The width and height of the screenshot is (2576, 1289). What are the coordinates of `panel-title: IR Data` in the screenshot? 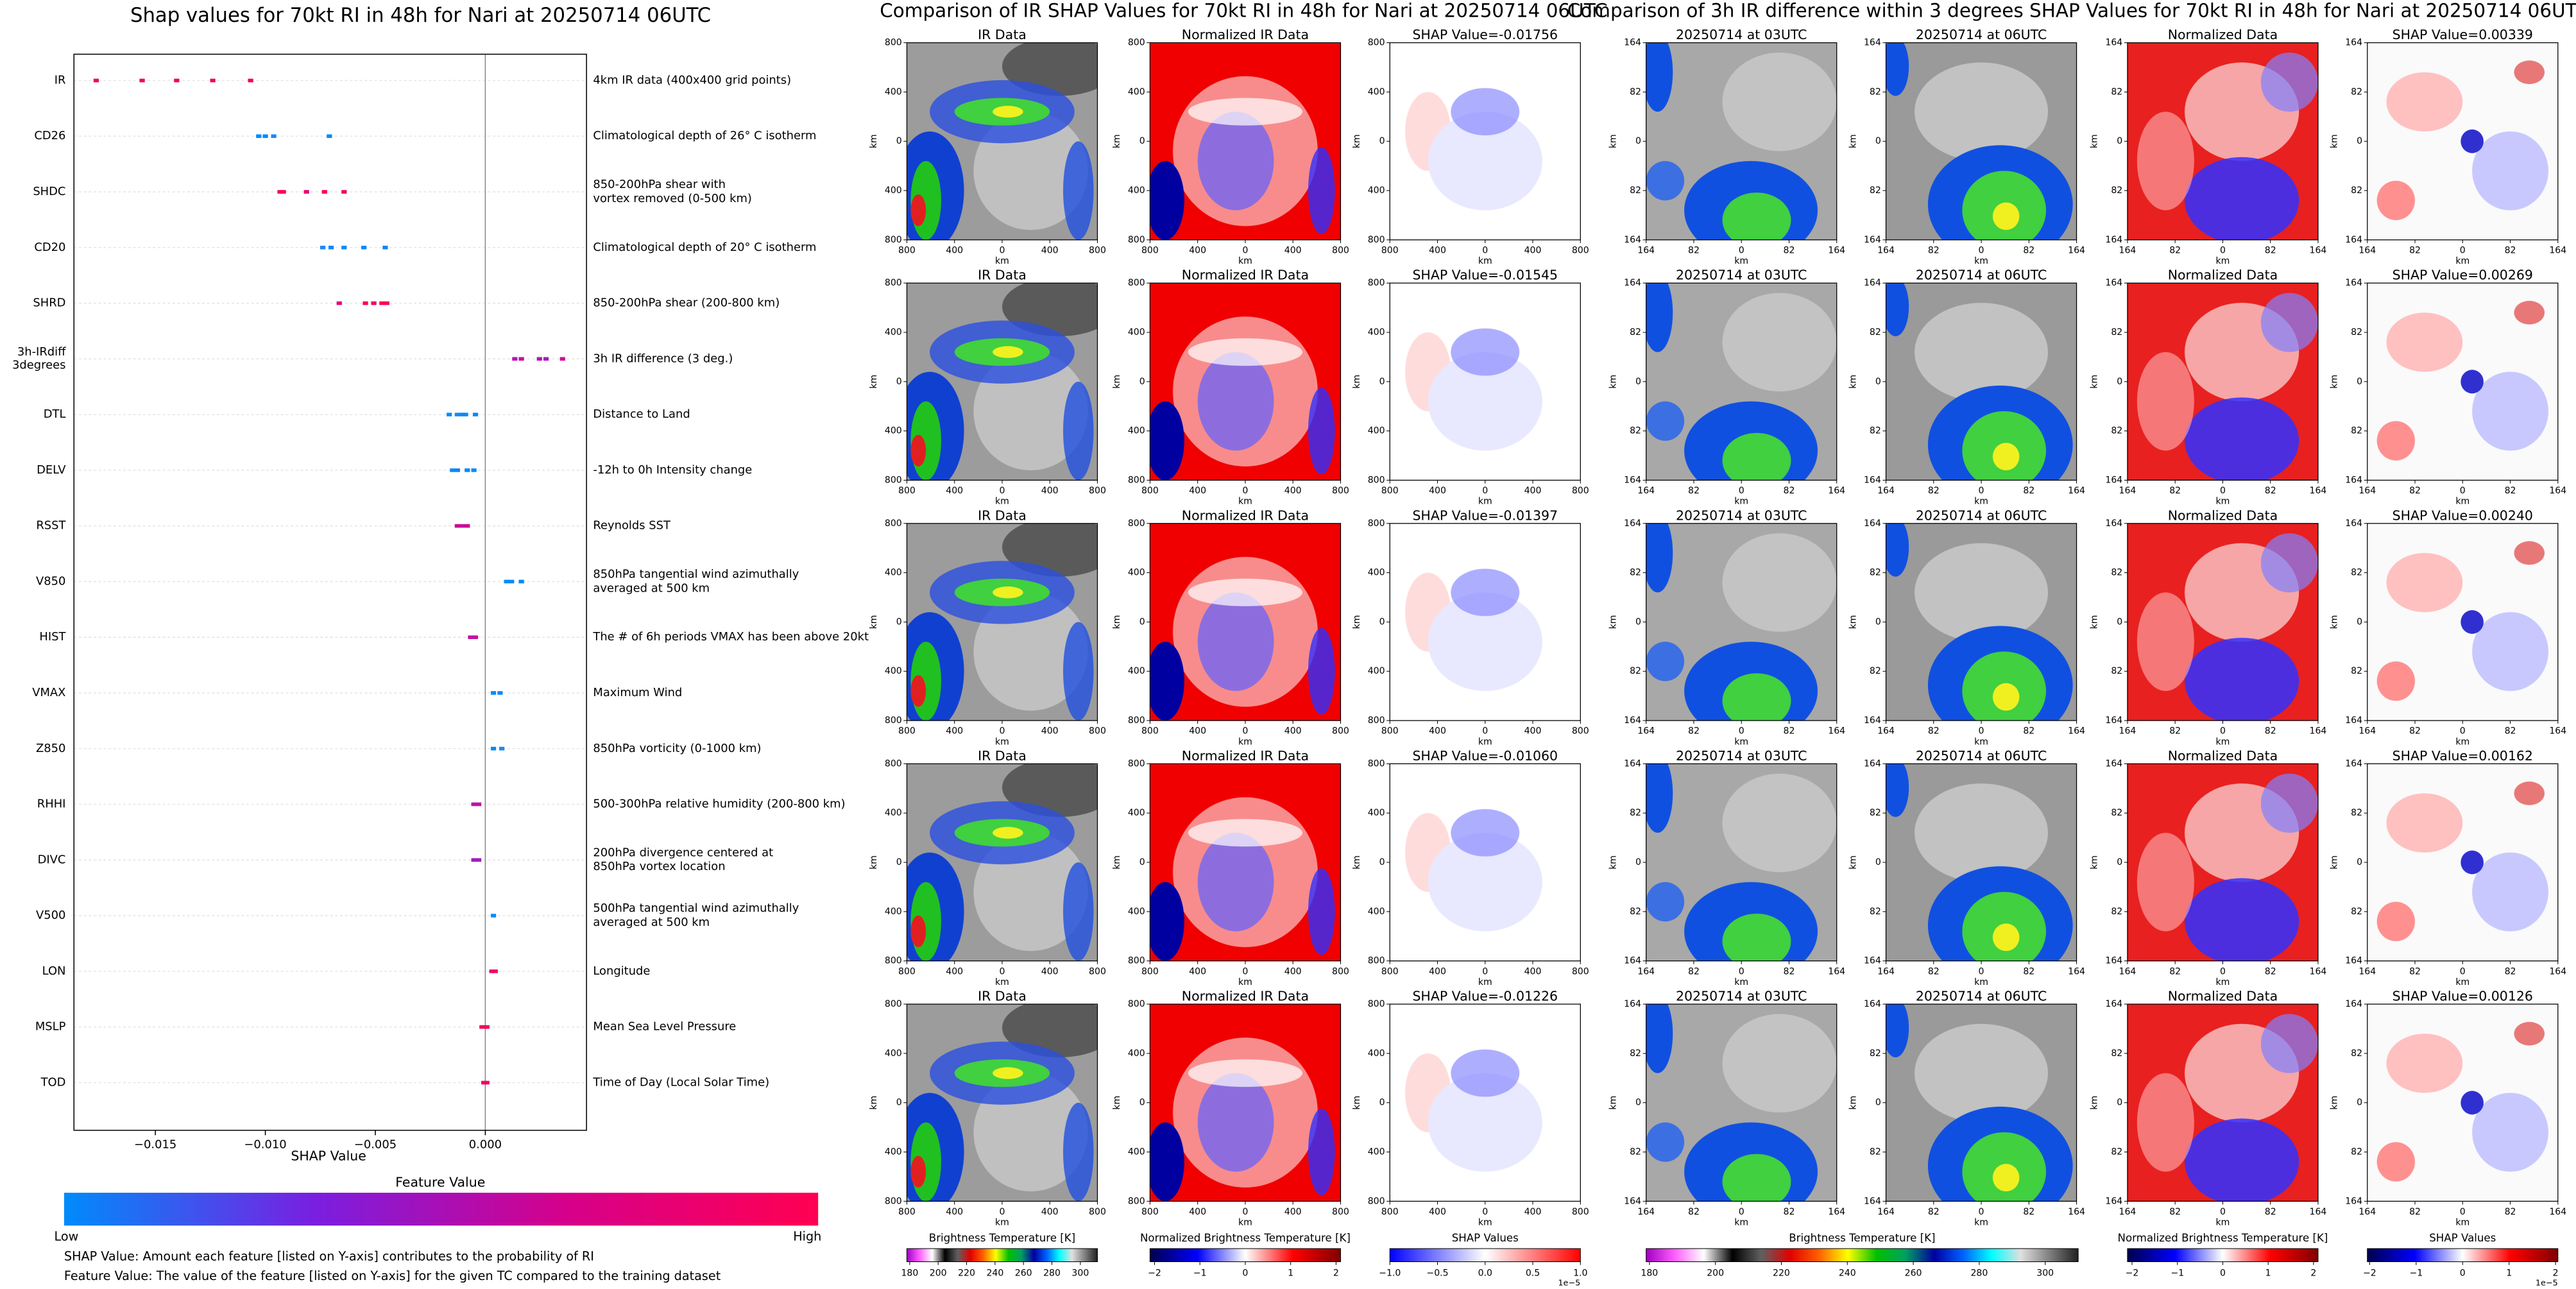 It's located at (1003, 34).